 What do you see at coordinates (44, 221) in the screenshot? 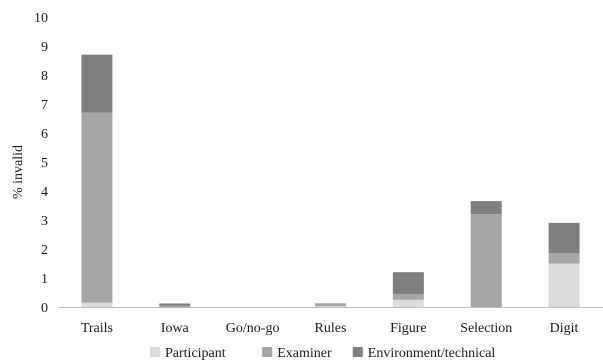
I see `y-tick-label: 3` at bounding box center [44, 221].